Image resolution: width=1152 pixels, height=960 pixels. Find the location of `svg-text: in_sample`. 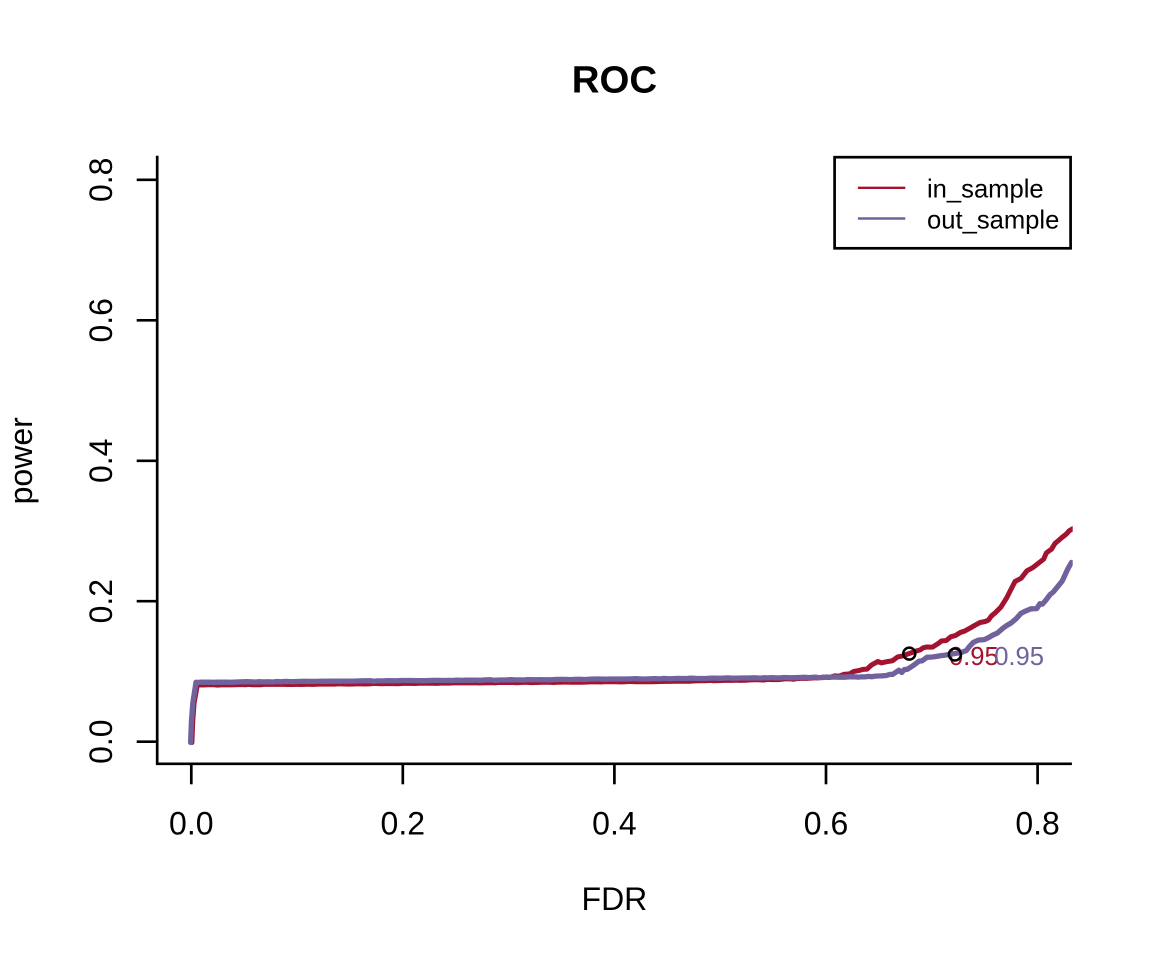

svg-text: in_sample is located at coordinates (985, 189).